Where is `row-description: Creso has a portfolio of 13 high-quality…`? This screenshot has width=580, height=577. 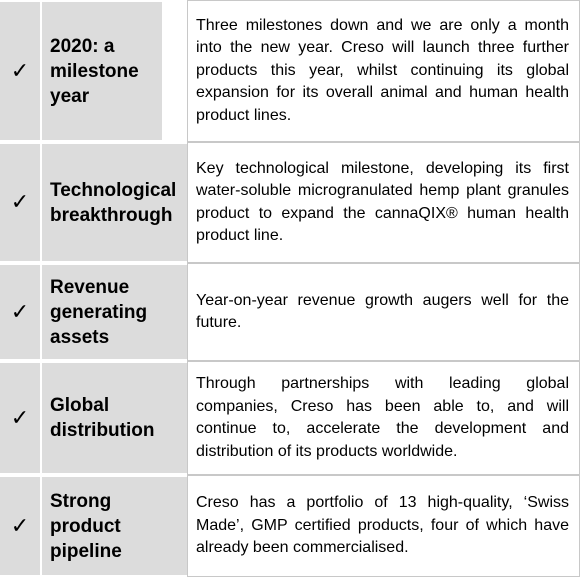 row-description: Creso has a portfolio of 13 high-quality… is located at coordinates (383, 526).